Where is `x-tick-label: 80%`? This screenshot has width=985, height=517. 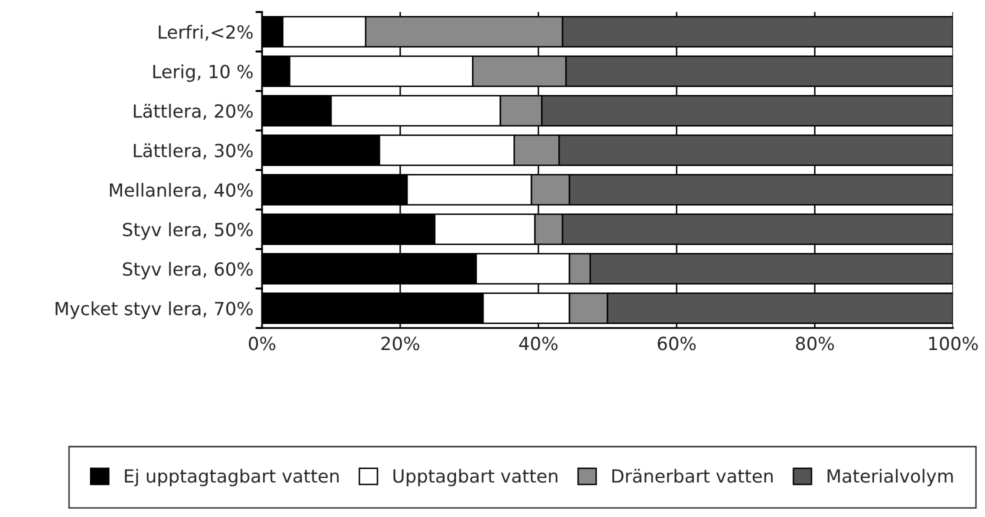 x-tick-label: 80% is located at coordinates (815, 343).